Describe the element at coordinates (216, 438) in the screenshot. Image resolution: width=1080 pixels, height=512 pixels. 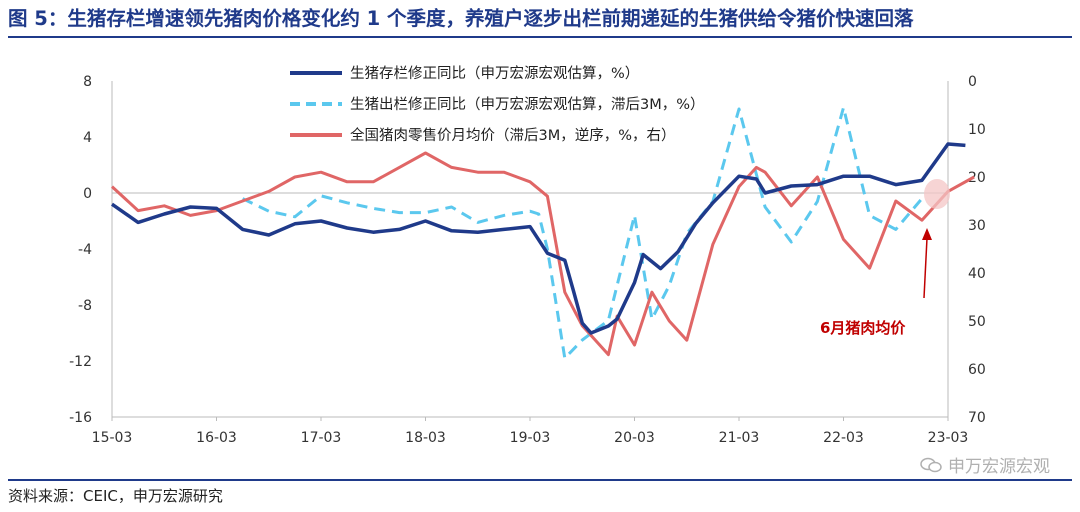
I see `x-tick-label: 16-03` at that location.